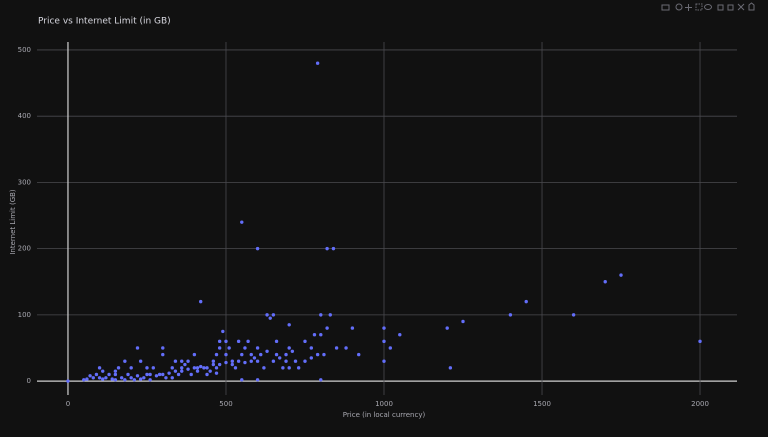 The image size is (768, 437). Describe the element at coordinates (700, 404) in the screenshot. I see `x-tick-label: 2000` at that location.